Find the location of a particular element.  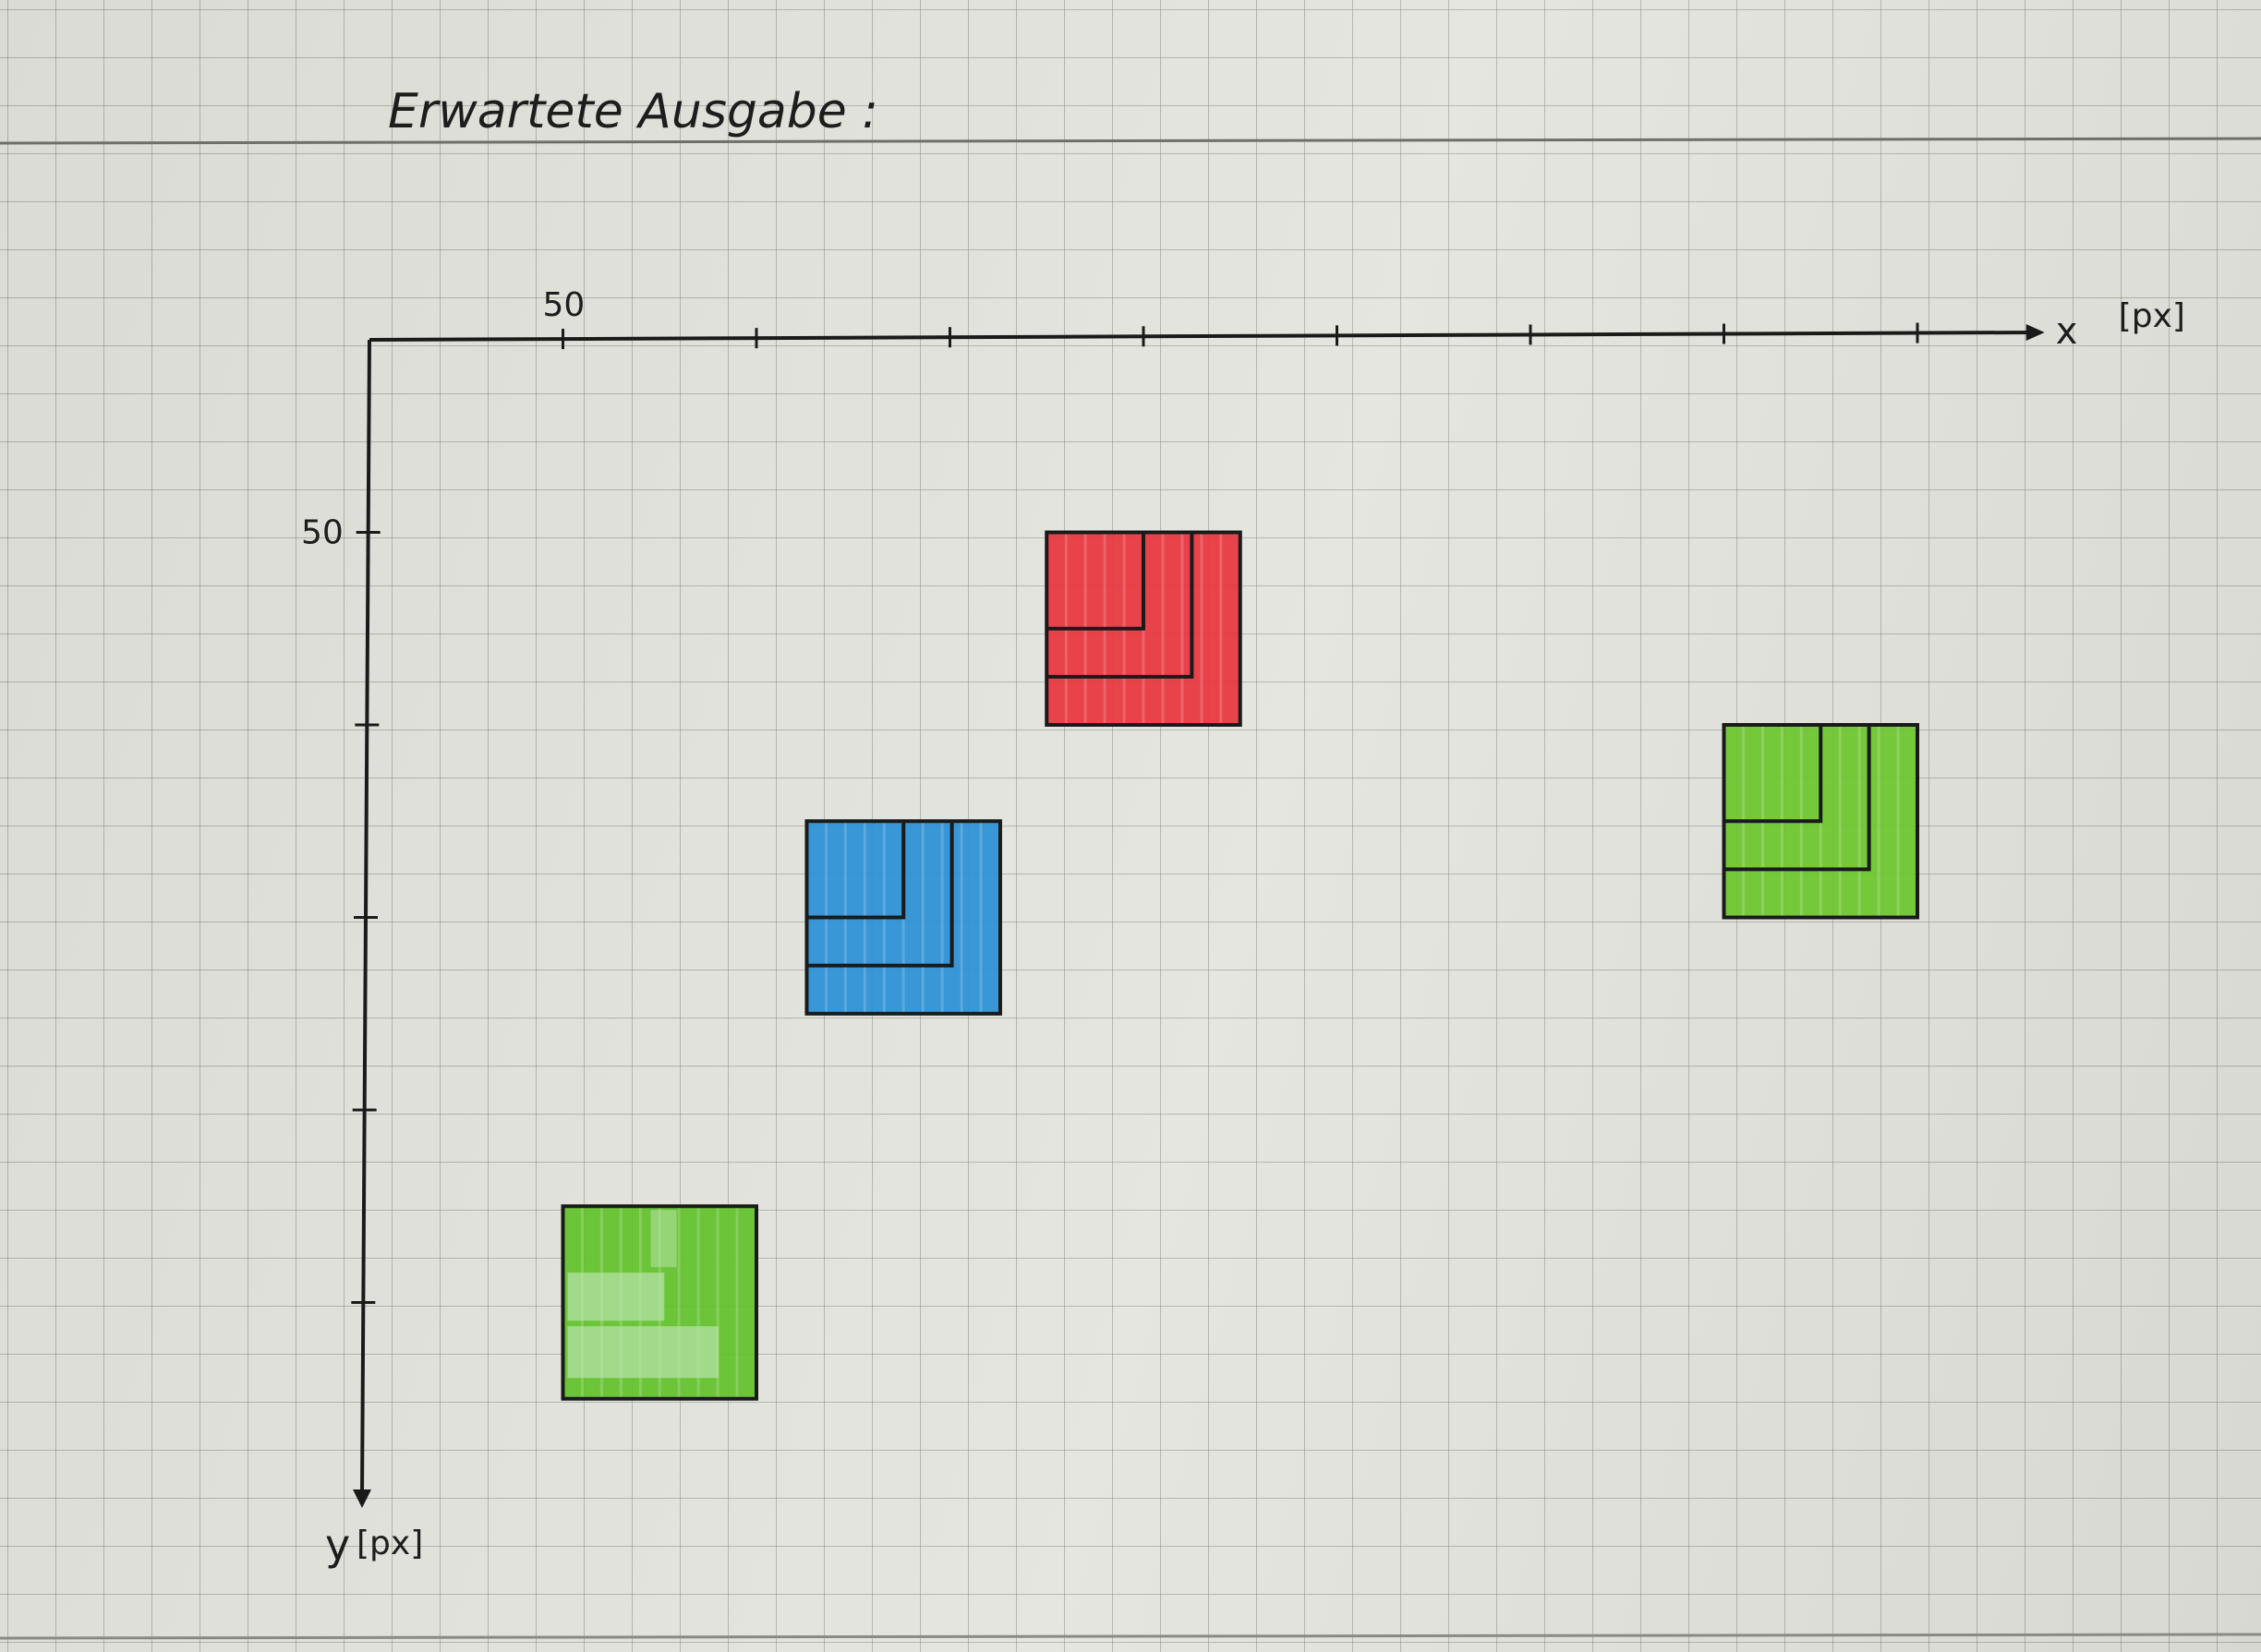

x-axis-unit: [px] is located at coordinates (2152, 316).